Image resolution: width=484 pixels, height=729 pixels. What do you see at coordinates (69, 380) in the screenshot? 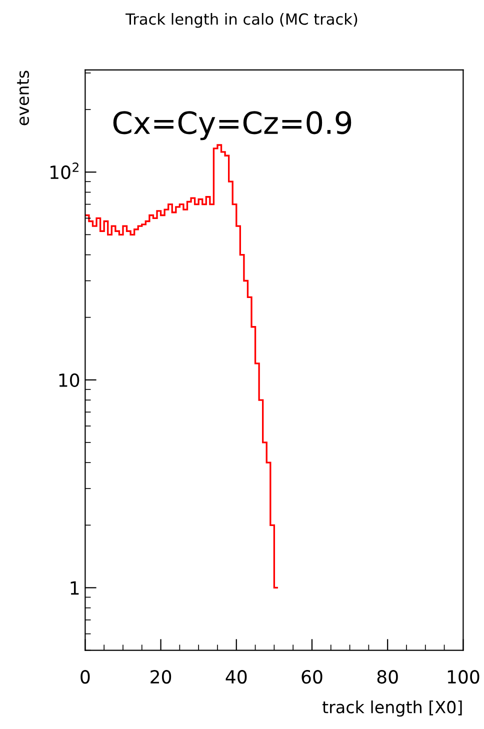
I see `y-tick-label: 10` at bounding box center [69, 380].